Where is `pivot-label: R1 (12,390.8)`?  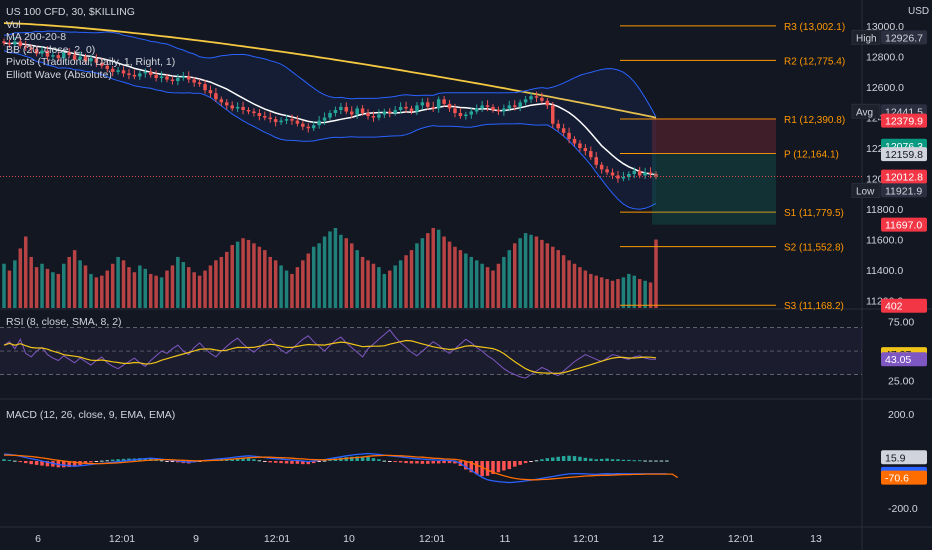
pivot-label: R1 (12,390.8) is located at coordinates (814, 120).